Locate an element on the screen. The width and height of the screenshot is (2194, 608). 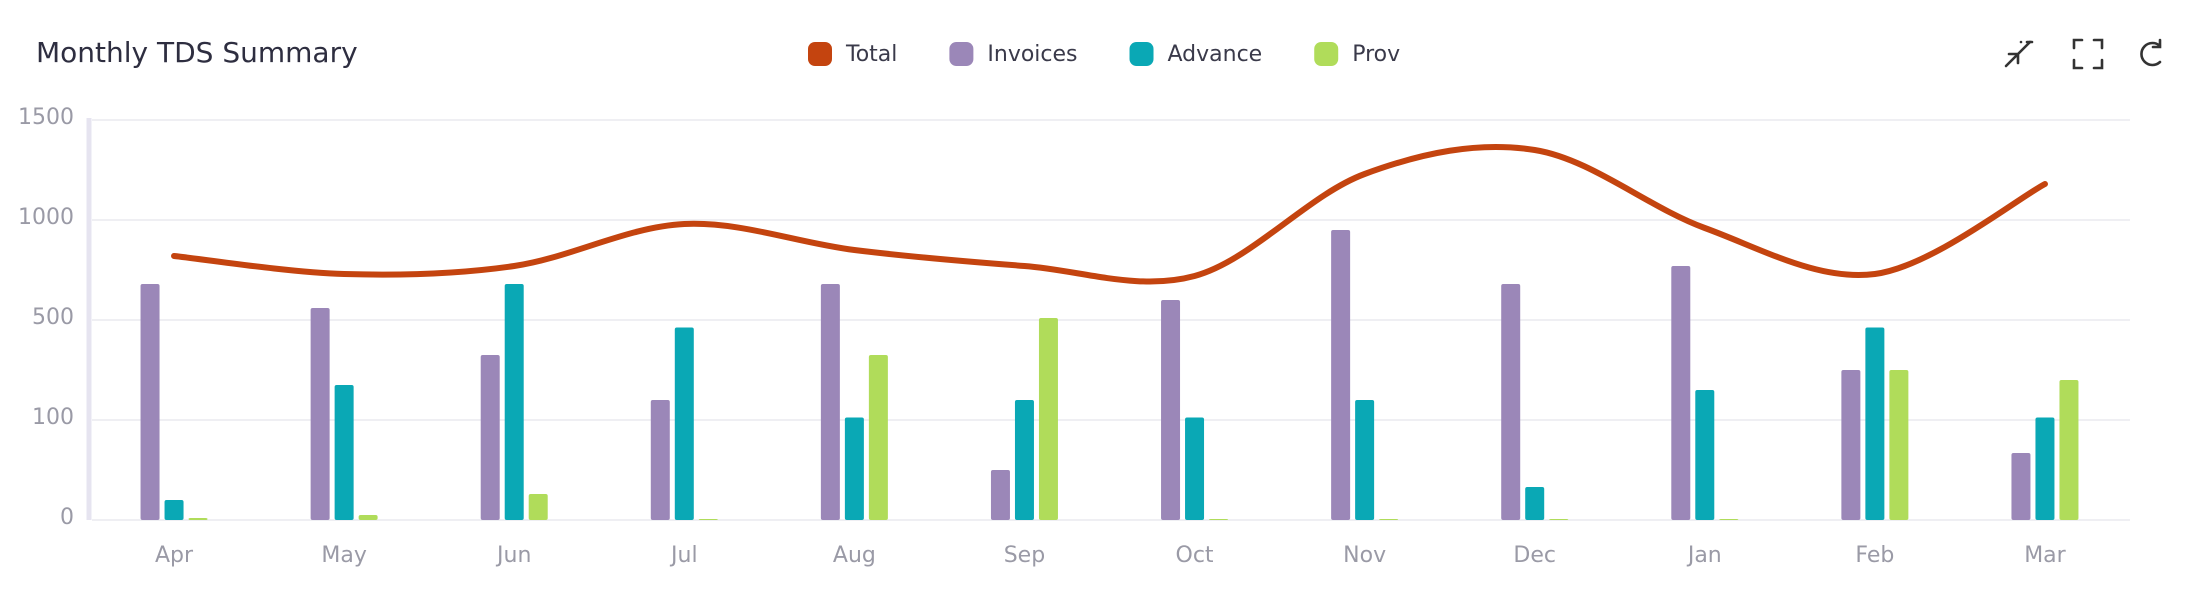
x-tick-label: Aug is located at coordinates (854, 555).